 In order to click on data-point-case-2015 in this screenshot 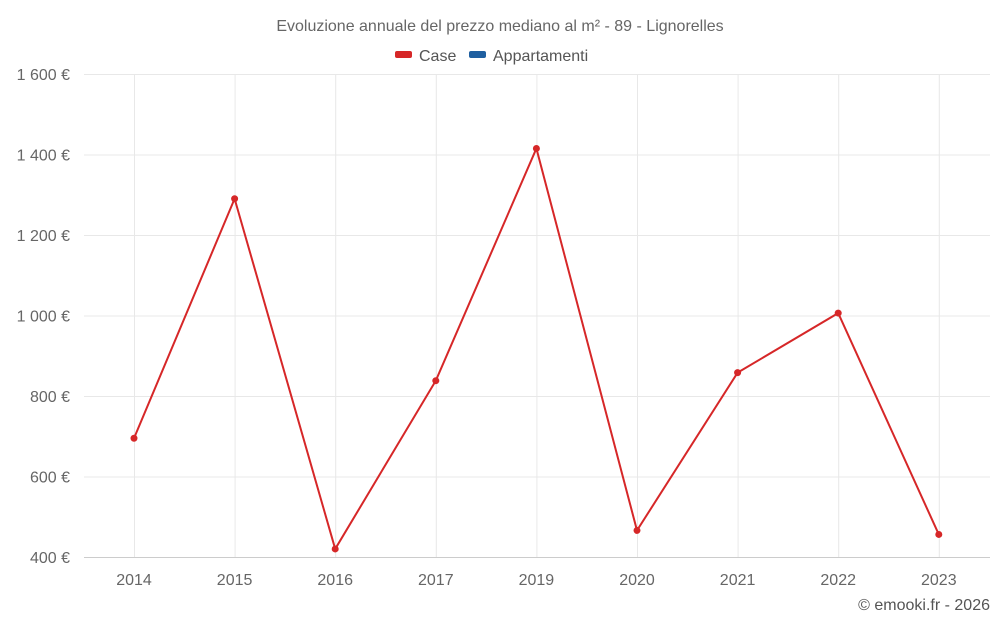, I will do `click(235, 199)`.